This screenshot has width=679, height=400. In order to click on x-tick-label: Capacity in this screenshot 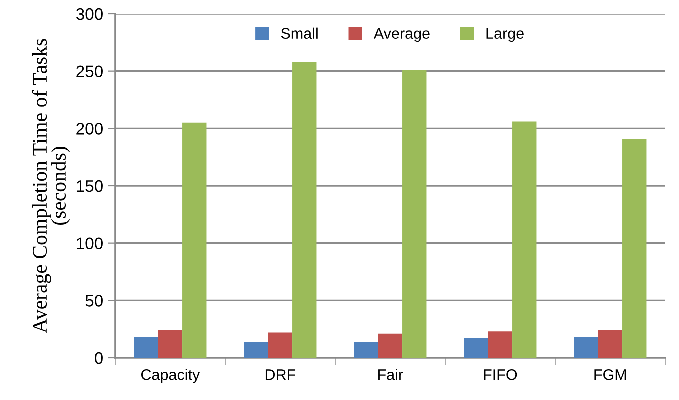, I will do `click(170, 376)`.